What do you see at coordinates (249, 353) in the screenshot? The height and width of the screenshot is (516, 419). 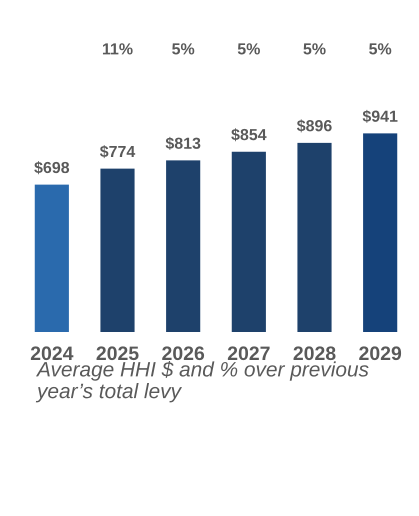 I see `x-tick-label: 2027` at bounding box center [249, 353].